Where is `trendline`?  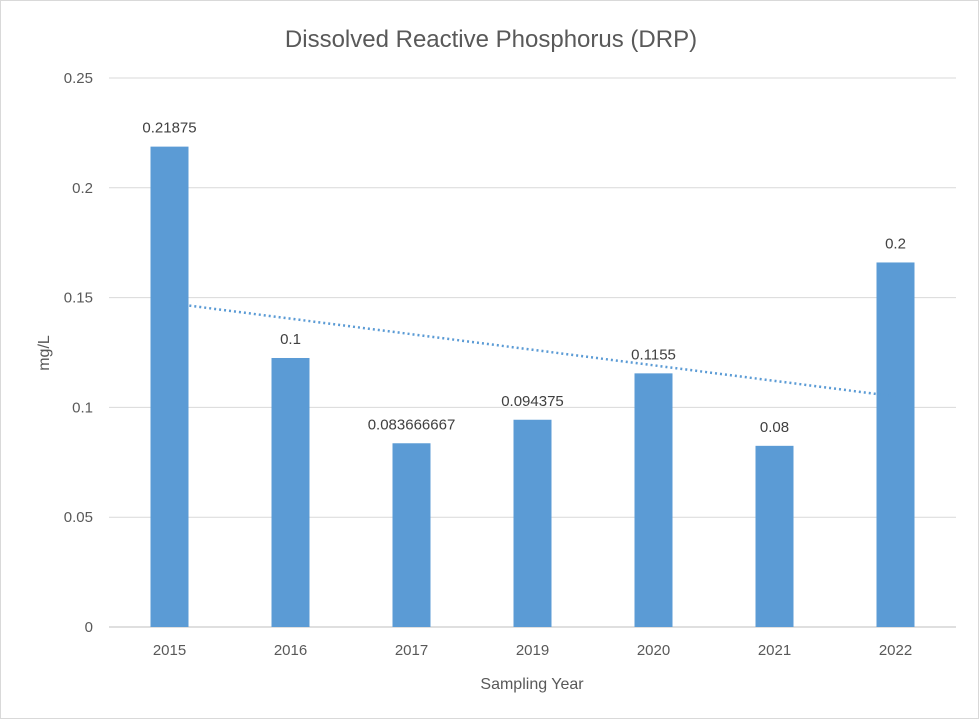 trendline is located at coordinates (532, 349).